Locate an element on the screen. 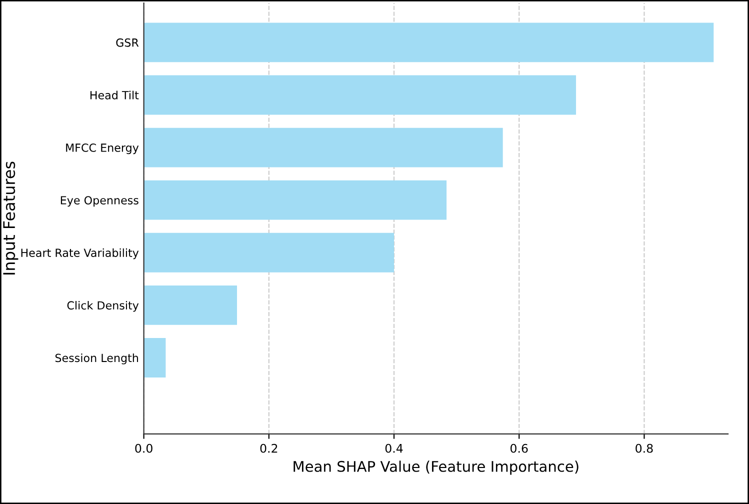 The width and height of the screenshot is (749, 504). y-tick-label: Session Length is located at coordinates (96, 359).